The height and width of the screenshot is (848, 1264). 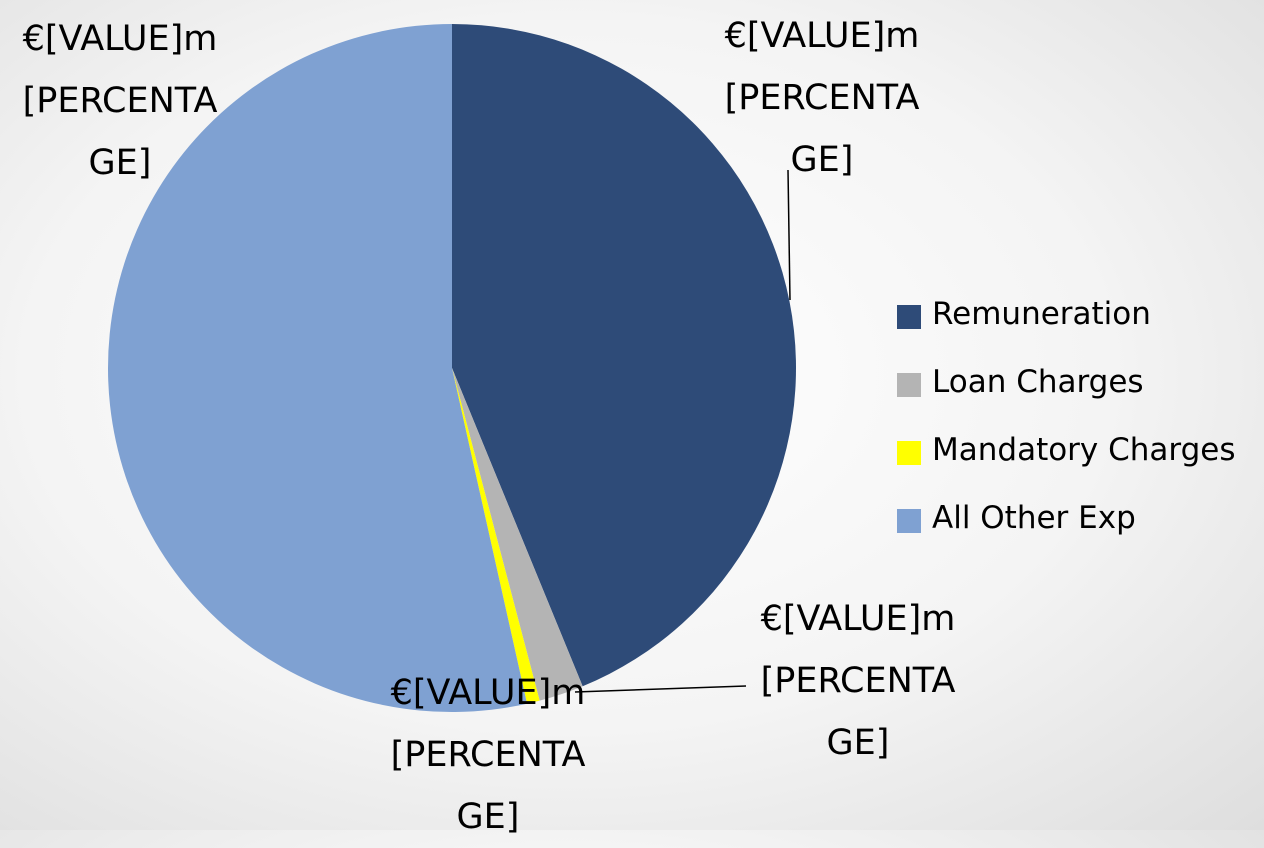 I want to click on legend-label: Mandatory Charges, so click(x=1084, y=450).